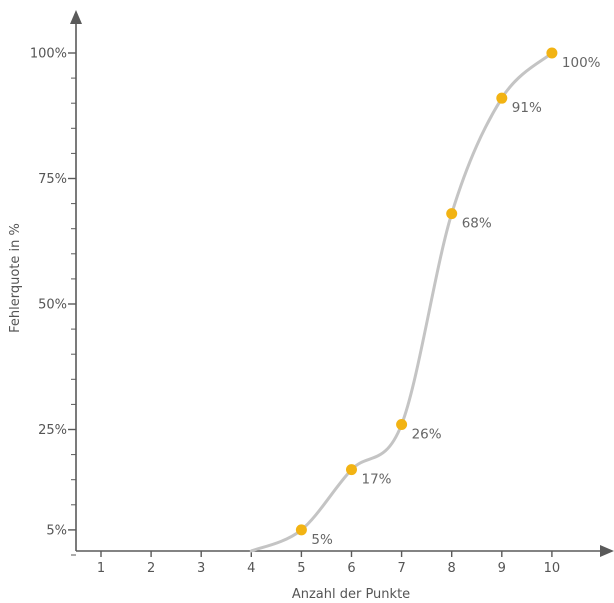 This screenshot has height=603, width=614. Describe the element at coordinates (48, 54) in the screenshot. I see `y-tick-label: 100%` at that location.